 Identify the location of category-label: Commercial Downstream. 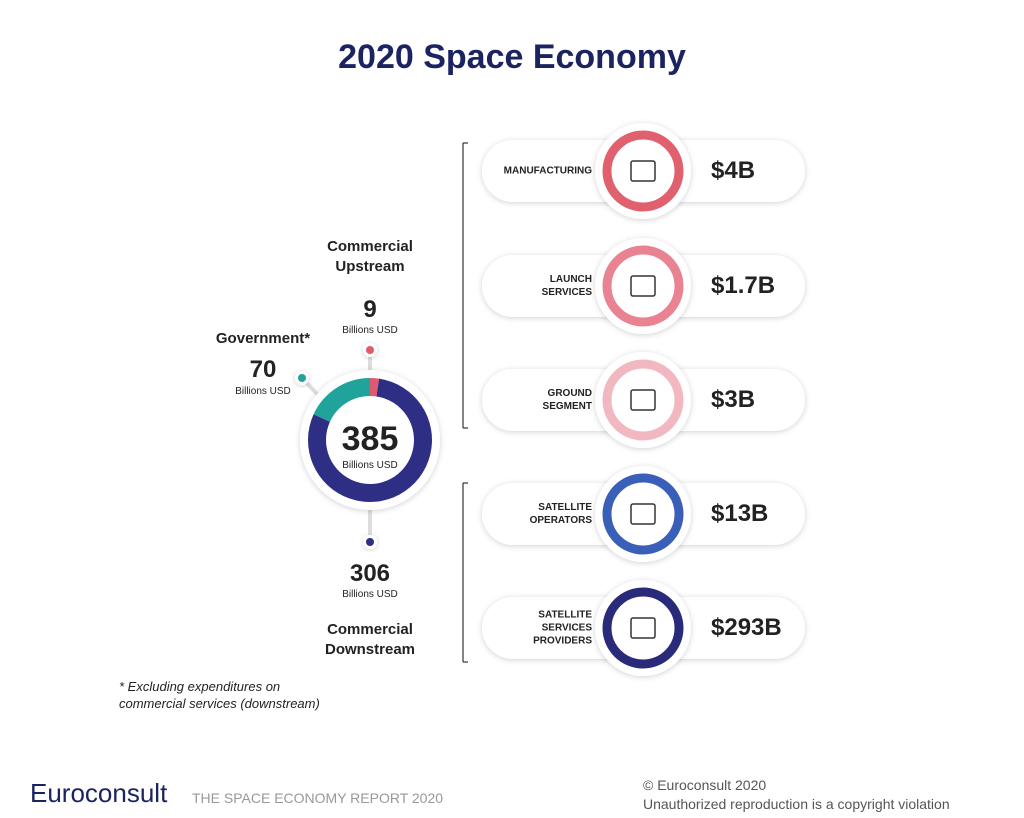
(370, 639).